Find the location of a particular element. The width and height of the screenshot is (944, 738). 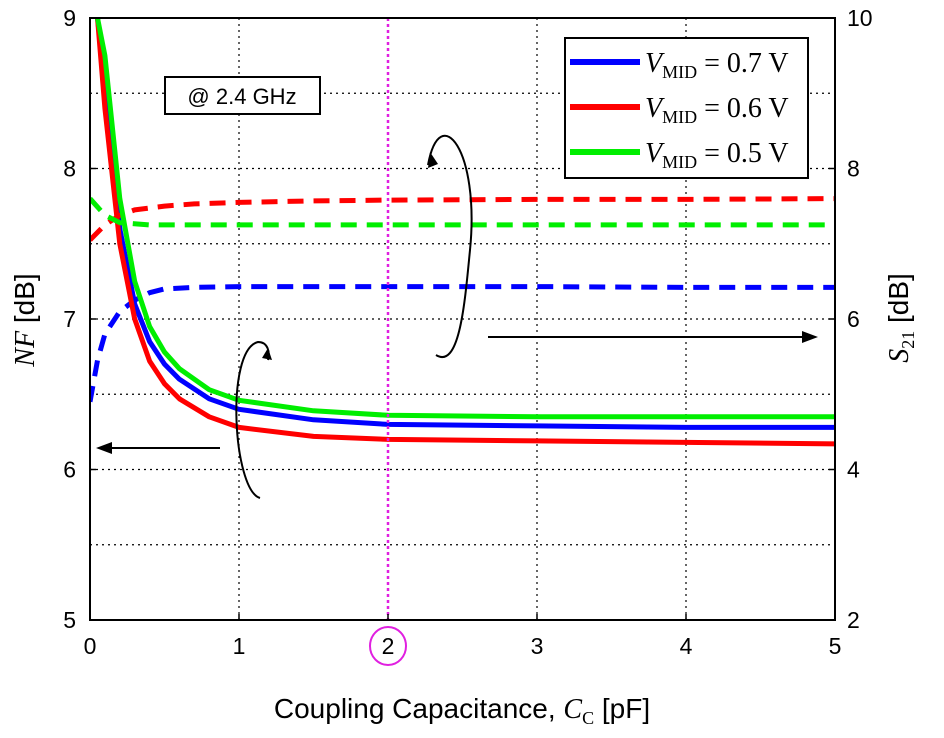

frequency-annotation-text: @ 2.4 GHz is located at coordinates (241, 96).